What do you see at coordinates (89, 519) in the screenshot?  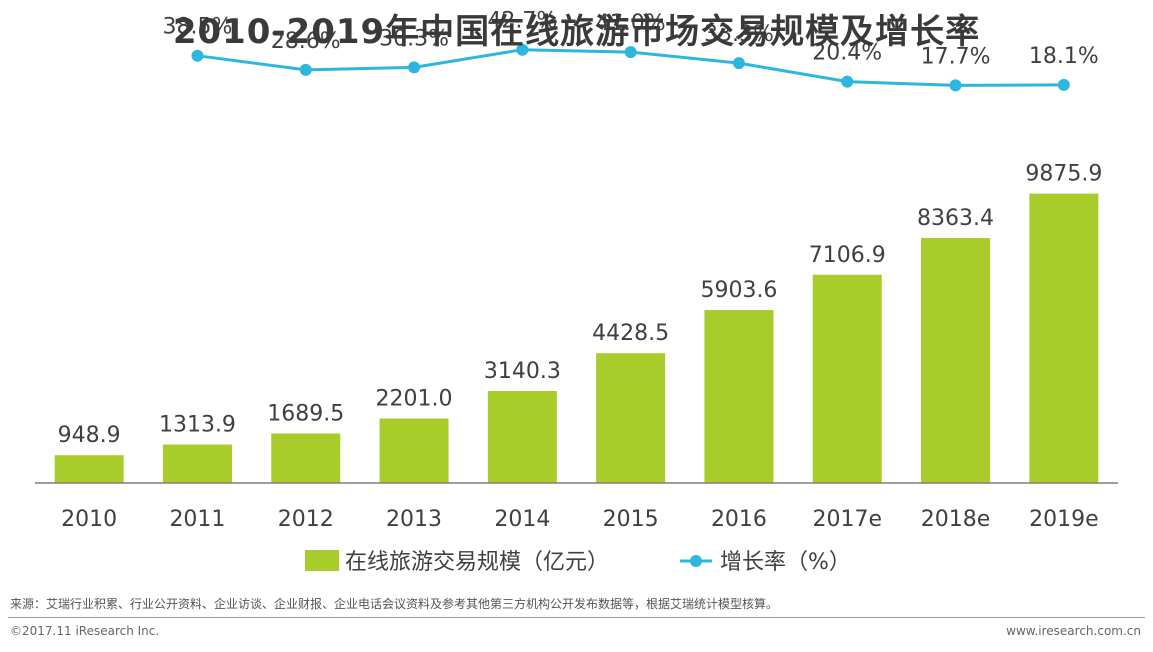 I see `x-tick-2010: 2010` at bounding box center [89, 519].